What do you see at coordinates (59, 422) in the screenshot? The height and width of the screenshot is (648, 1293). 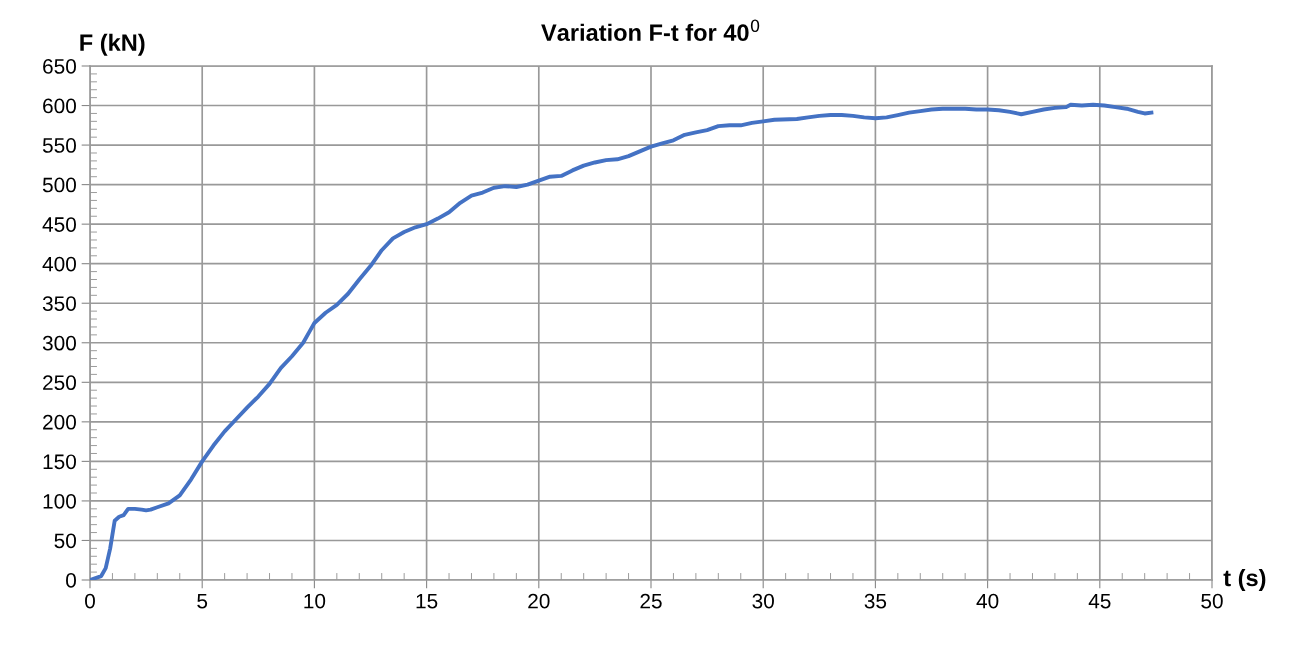 I see `y-tick-label: 200` at bounding box center [59, 422].